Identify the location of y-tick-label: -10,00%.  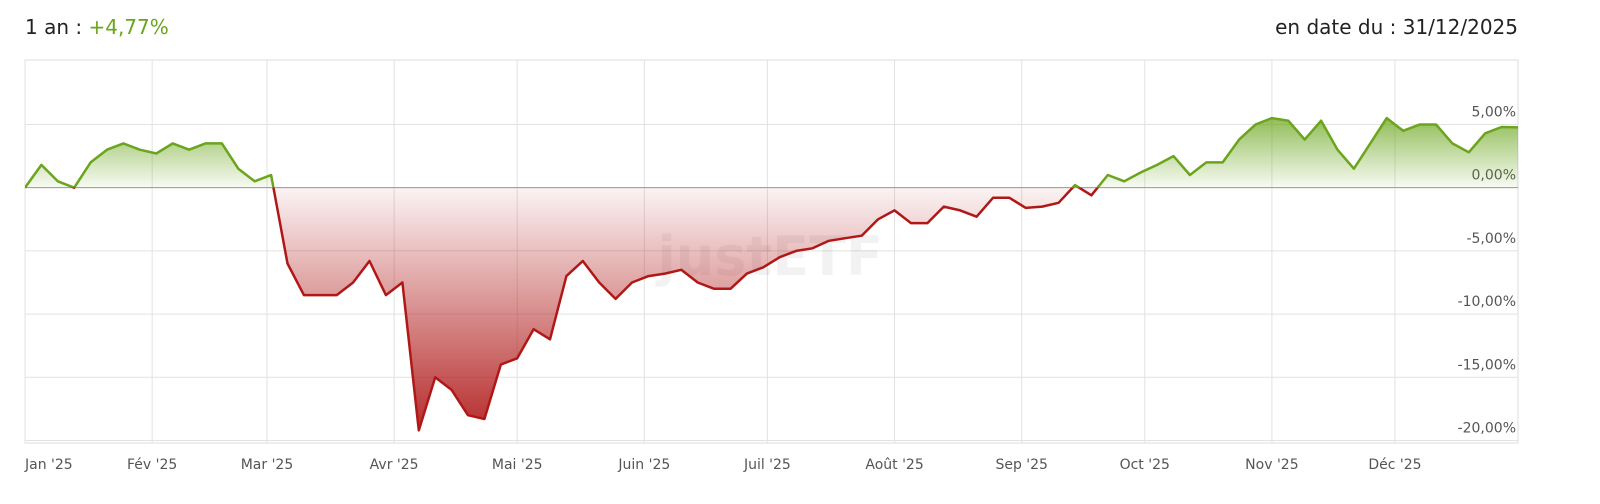
(1487, 302).